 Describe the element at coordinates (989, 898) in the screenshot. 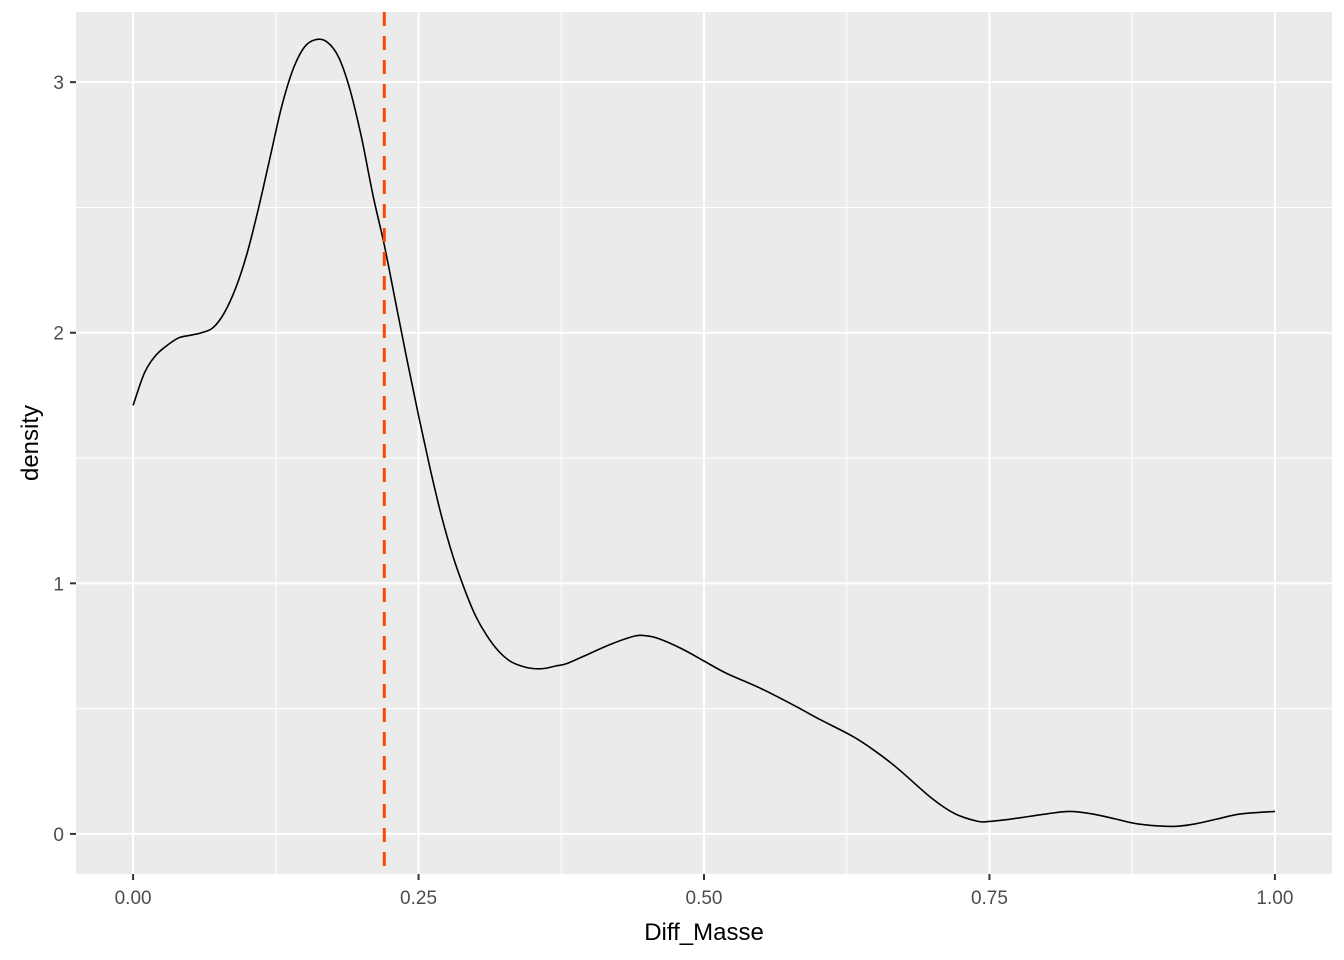

I see `x-tick-label: 0.75` at that location.